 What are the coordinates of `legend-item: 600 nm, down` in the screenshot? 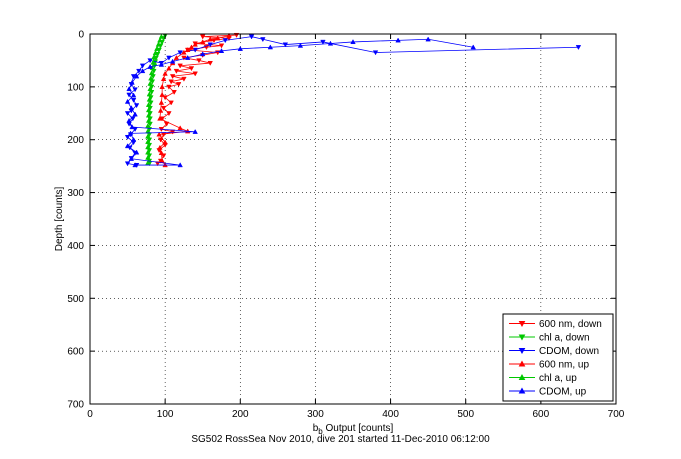 It's located at (555, 324).